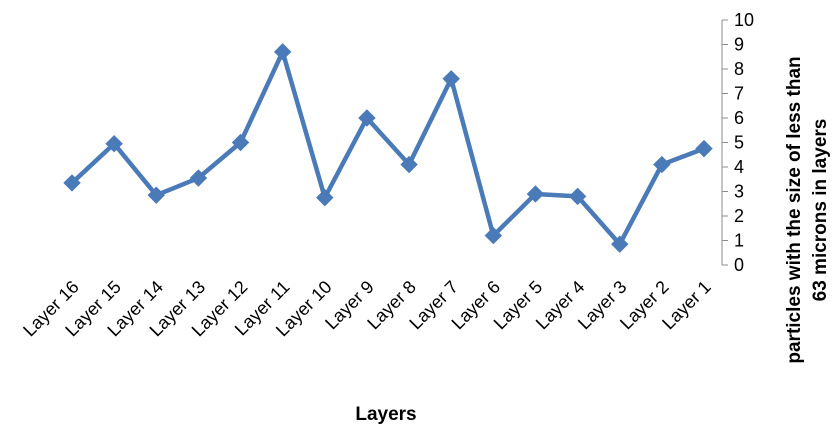  Describe the element at coordinates (739, 241) in the screenshot. I see `y-tick-label: 1` at that location.